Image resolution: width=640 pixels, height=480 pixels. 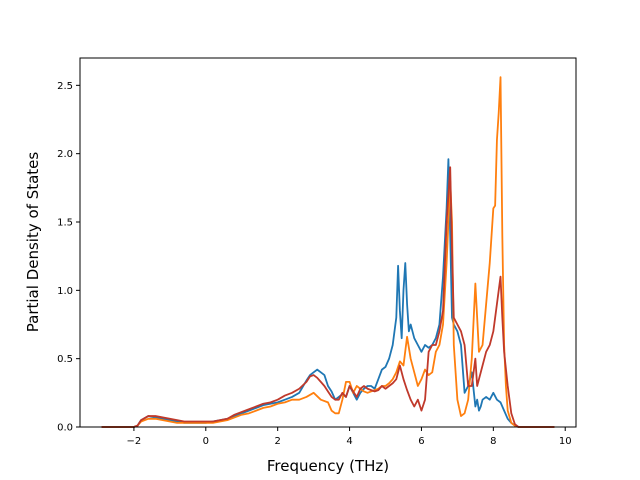 I want to click on x-tick-label: −2, so click(x=134, y=441).